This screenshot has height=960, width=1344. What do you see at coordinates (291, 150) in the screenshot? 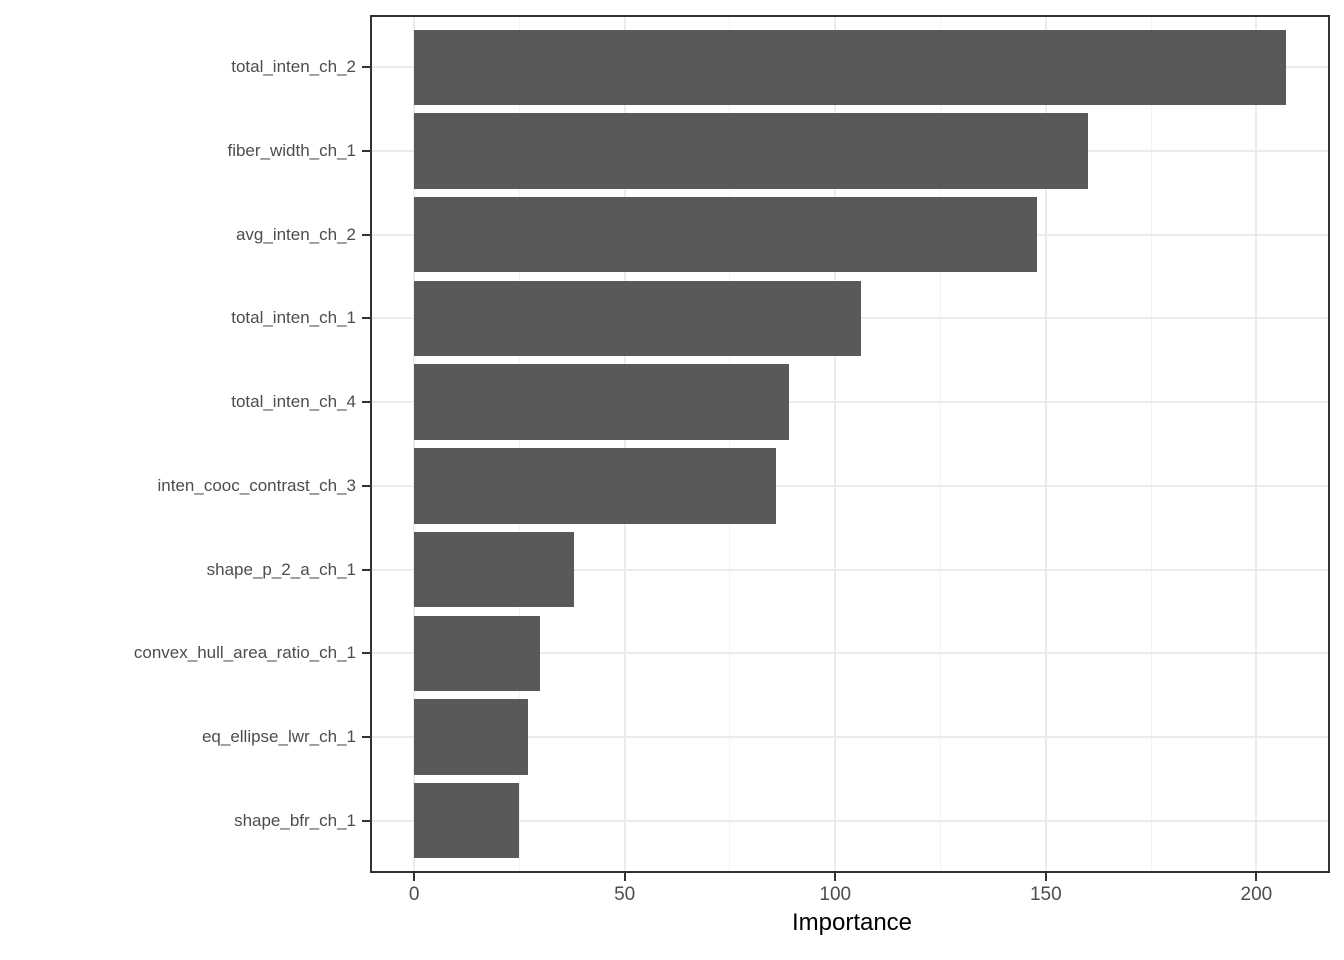
I see `y-axis-label: fiber_width_ch_1` at bounding box center [291, 150].